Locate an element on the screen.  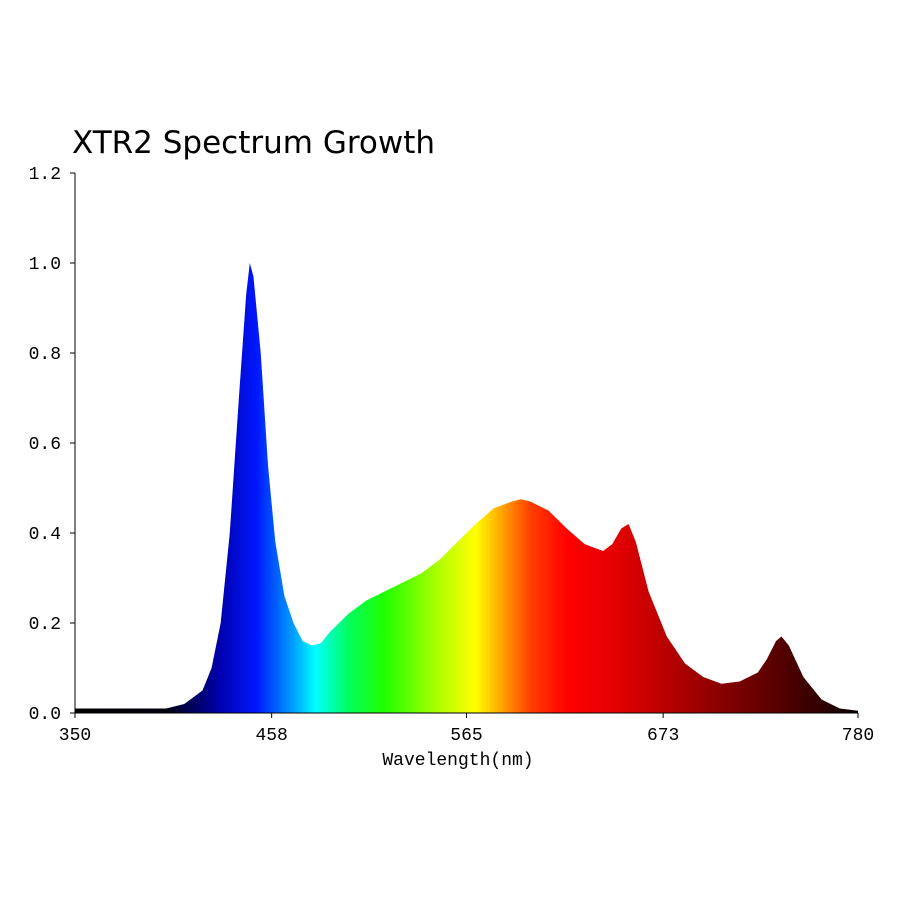
y-tick-label: 1.0 is located at coordinates (45, 265).